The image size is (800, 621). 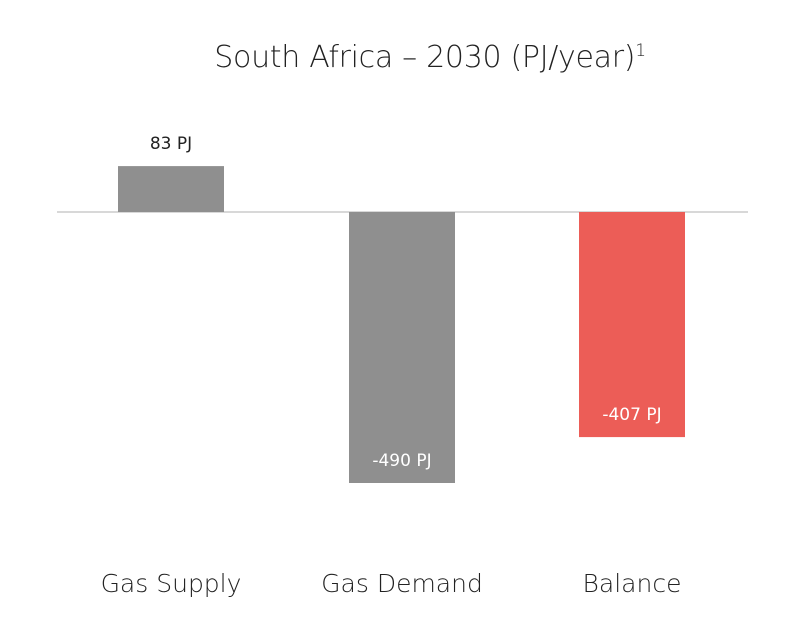 I want to click on bar-gas-supply, so click(x=171, y=189).